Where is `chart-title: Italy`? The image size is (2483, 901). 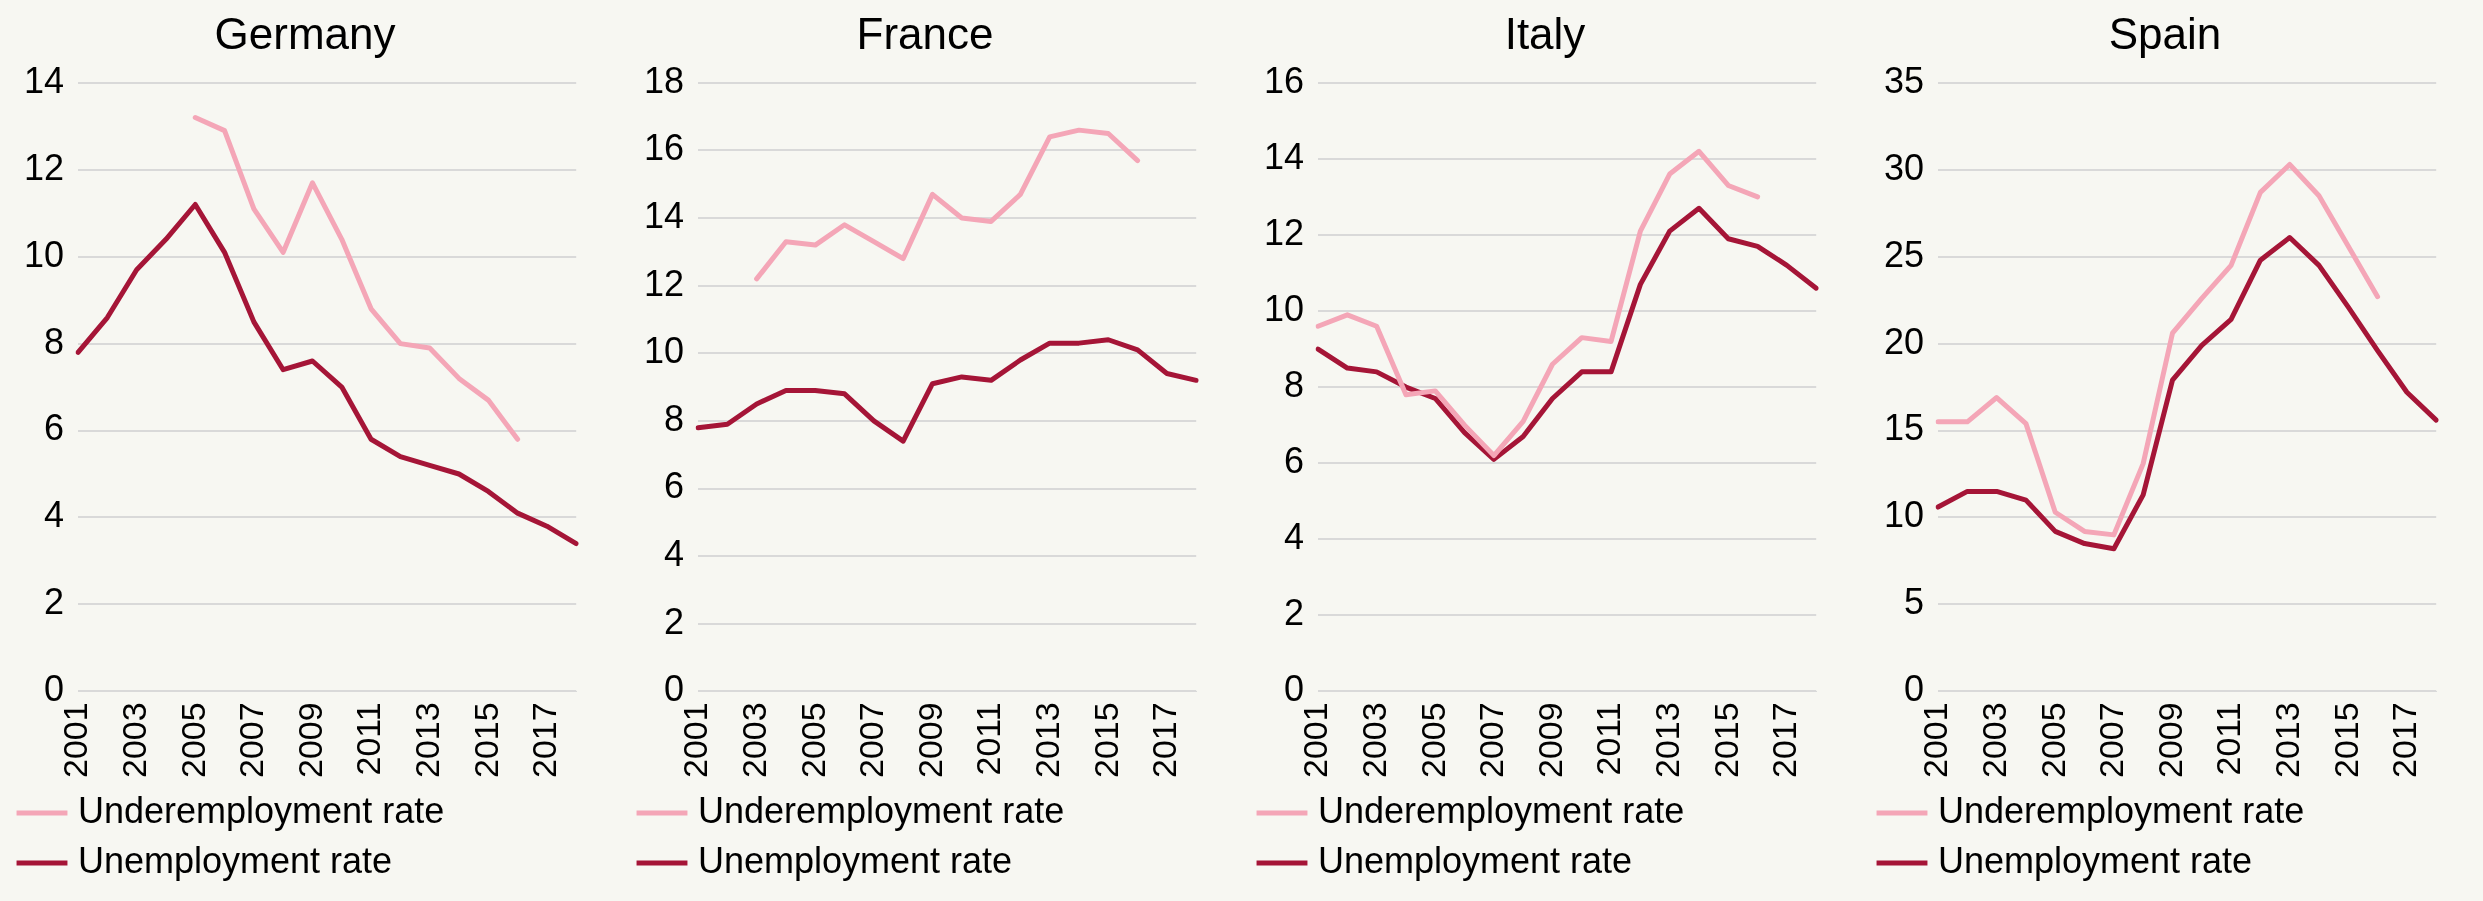
chart-title: Italy is located at coordinates (1545, 33).